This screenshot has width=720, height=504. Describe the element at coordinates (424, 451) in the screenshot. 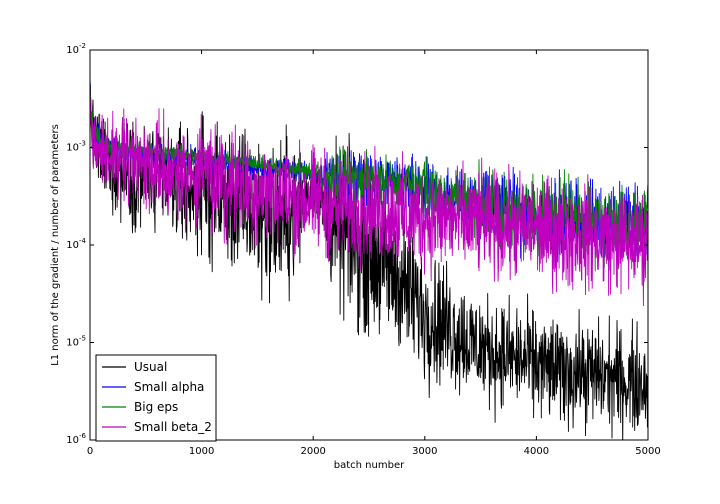

I see `x-tick-label: 3000` at that location.